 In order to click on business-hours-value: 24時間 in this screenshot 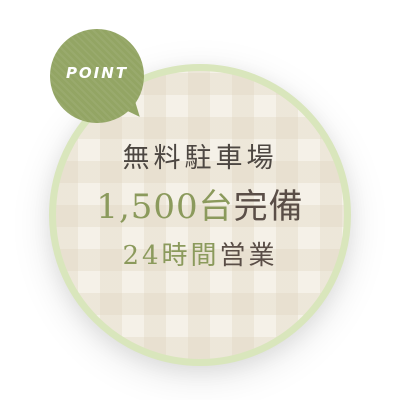, I will do `click(171, 256)`.